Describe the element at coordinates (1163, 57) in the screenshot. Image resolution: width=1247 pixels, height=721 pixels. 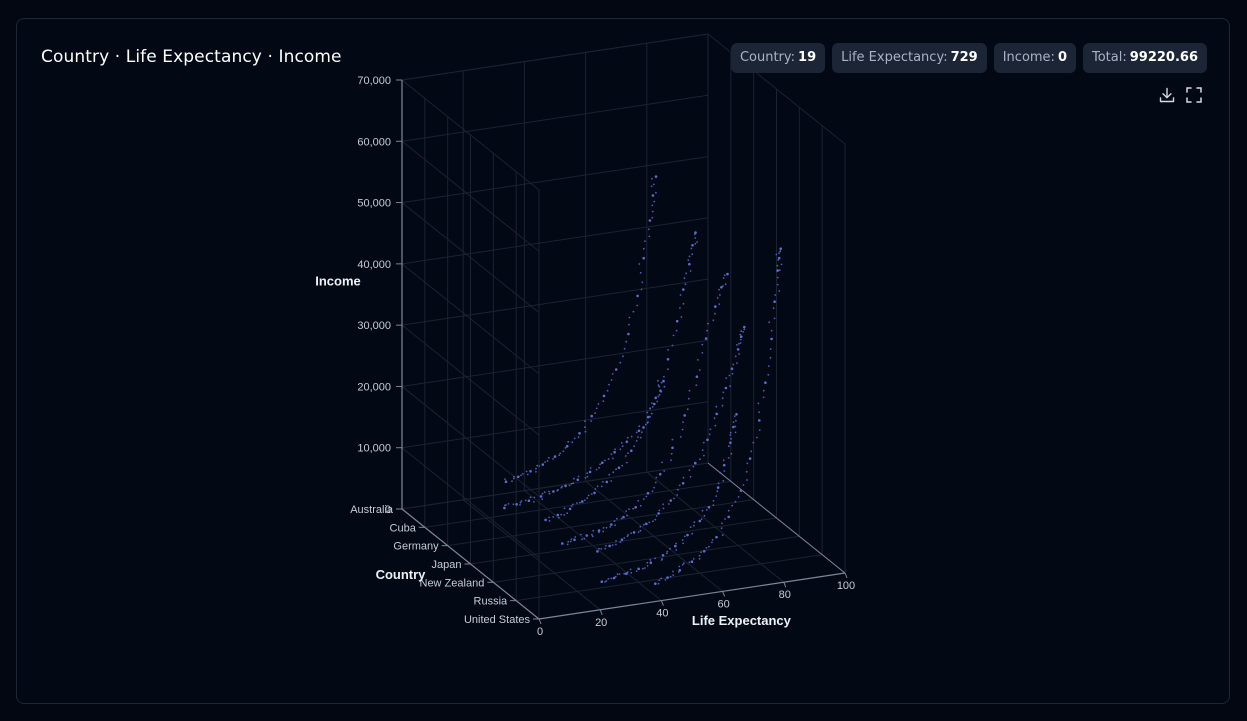
I see `badge-total-value: 99220.66` at that location.